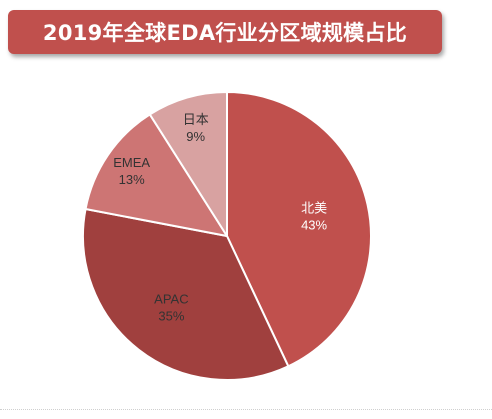 The height and width of the screenshot is (419, 492). What do you see at coordinates (131, 162) in the screenshot?
I see `slice-label-2: EMEA` at bounding box center [131, 162].